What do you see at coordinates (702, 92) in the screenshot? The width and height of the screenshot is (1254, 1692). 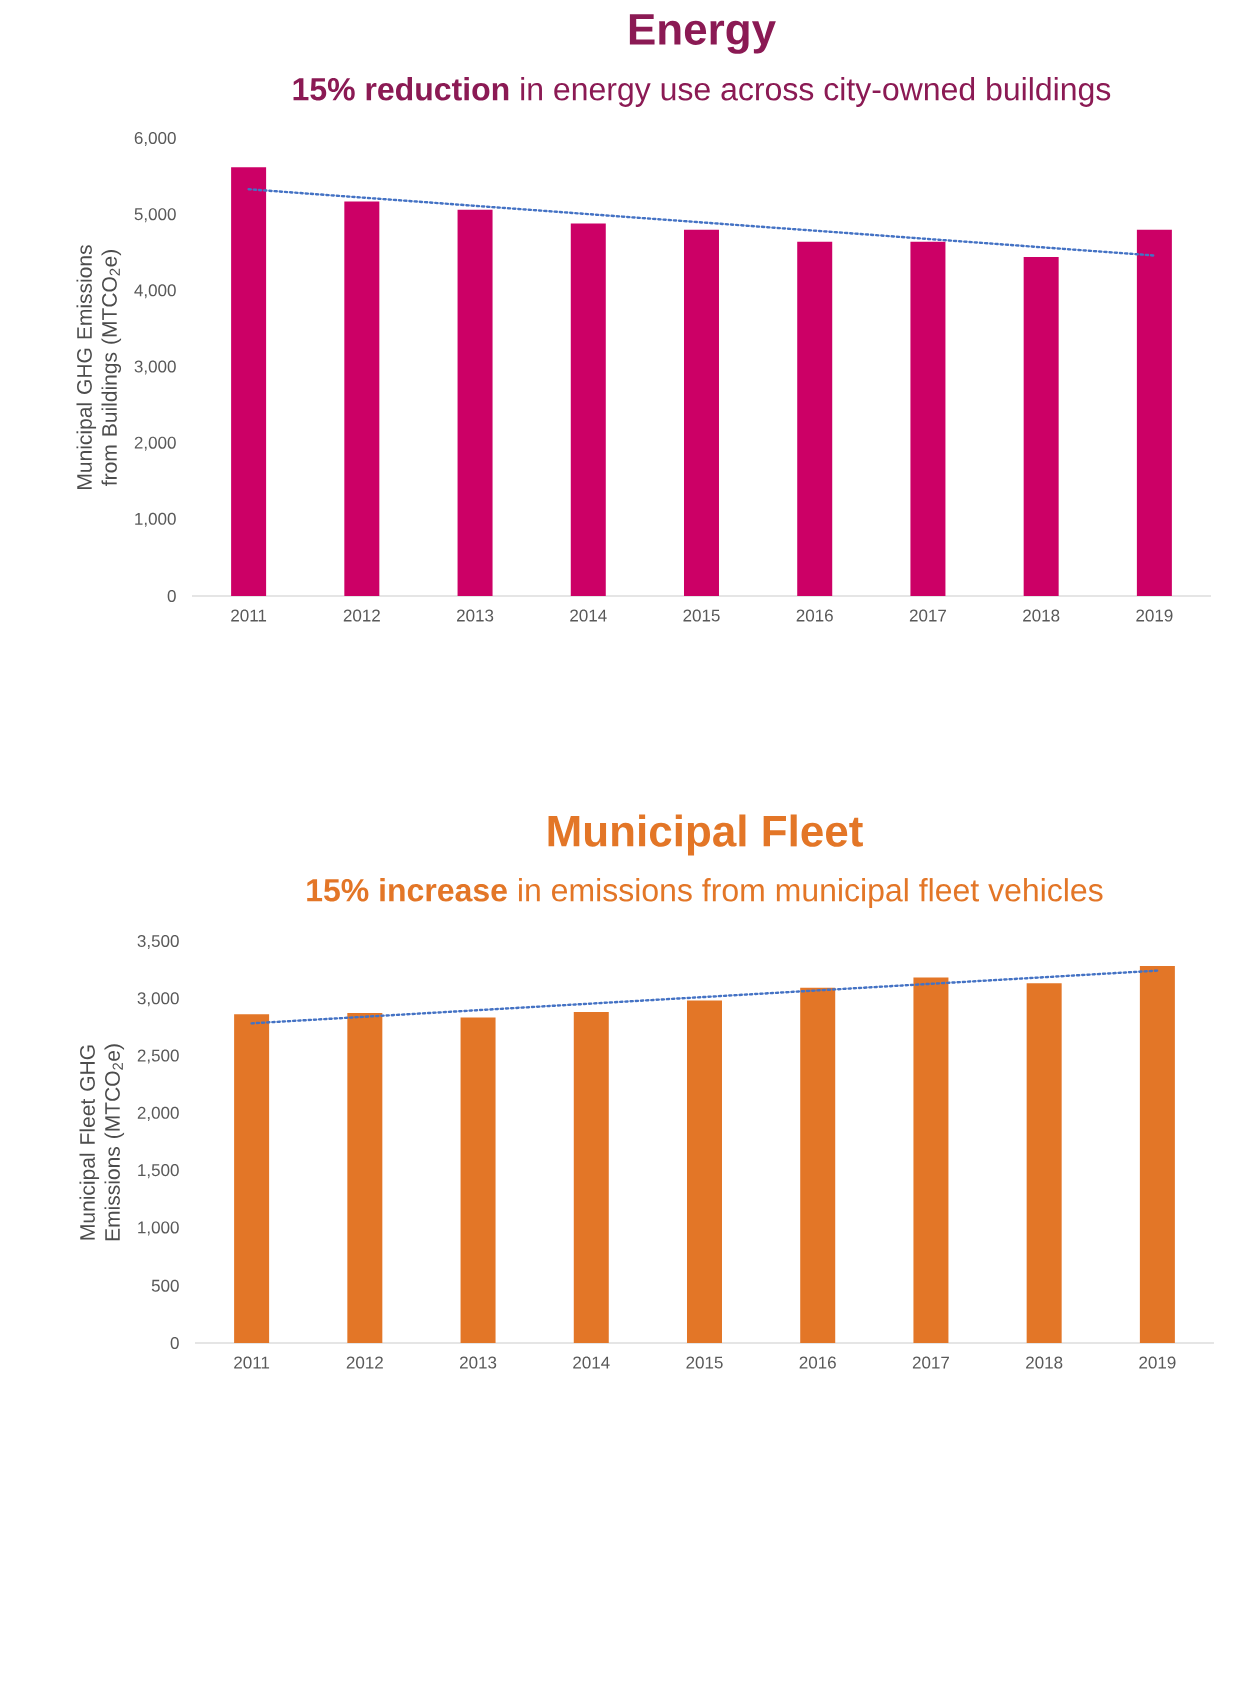 I see `chart-subtitle: 15% reduction in energy use across city-owned buildings` at bounding box center [702, 92].